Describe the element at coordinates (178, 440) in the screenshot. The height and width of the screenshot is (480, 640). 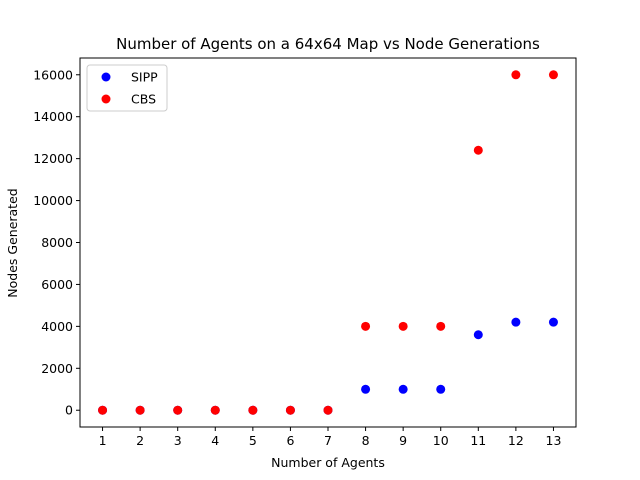
I see `x-tick-label: 3` at that location.